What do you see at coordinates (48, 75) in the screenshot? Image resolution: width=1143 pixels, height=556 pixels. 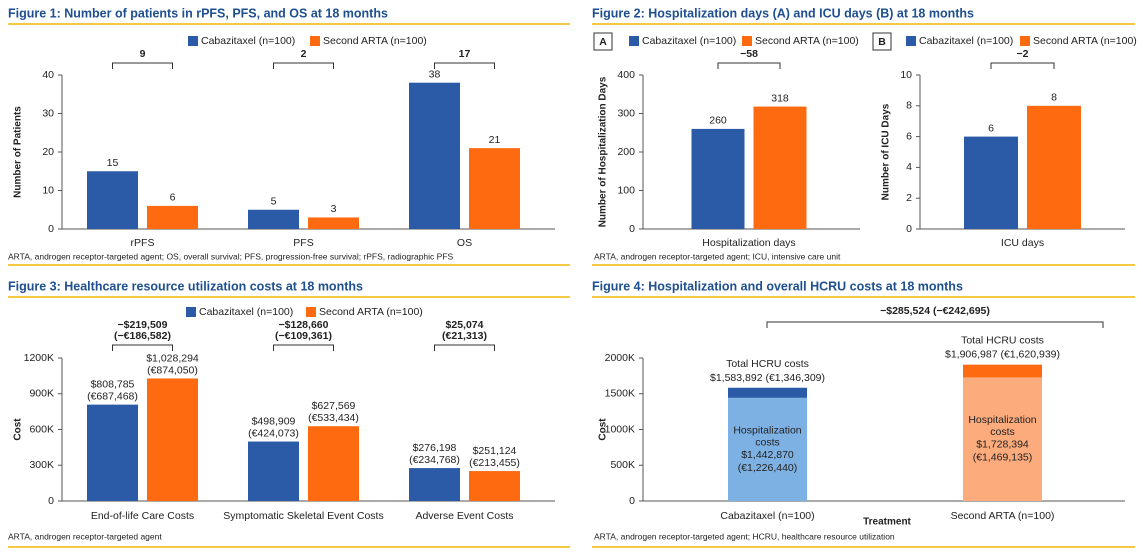 I see `y-tick-label: 40` at bounding box center [48, 75].